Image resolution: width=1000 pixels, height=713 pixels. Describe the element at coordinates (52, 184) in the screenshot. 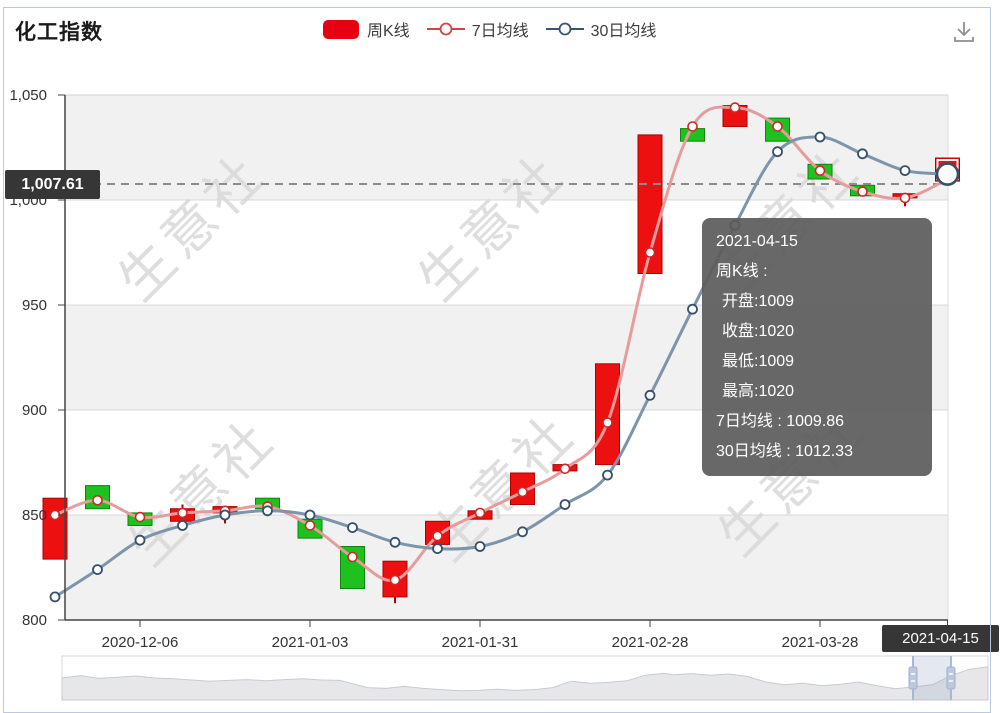

I see `current-value-label: 1,007.61` at that location.